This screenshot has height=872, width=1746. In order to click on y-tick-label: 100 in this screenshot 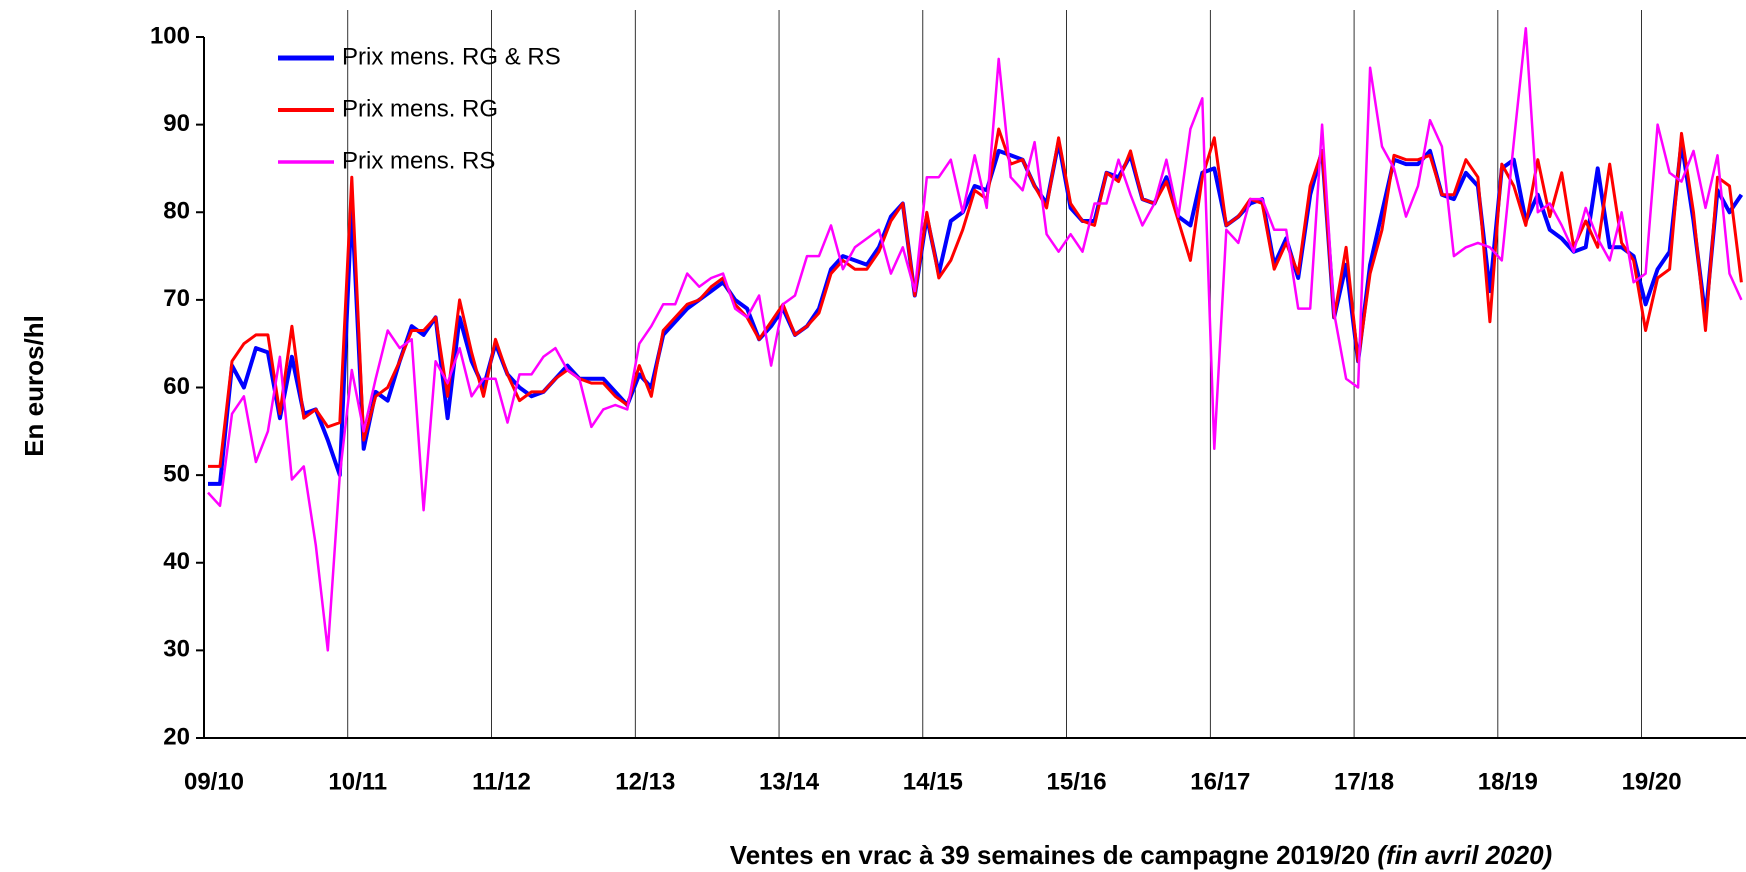, I will do `click(170, 35)`.